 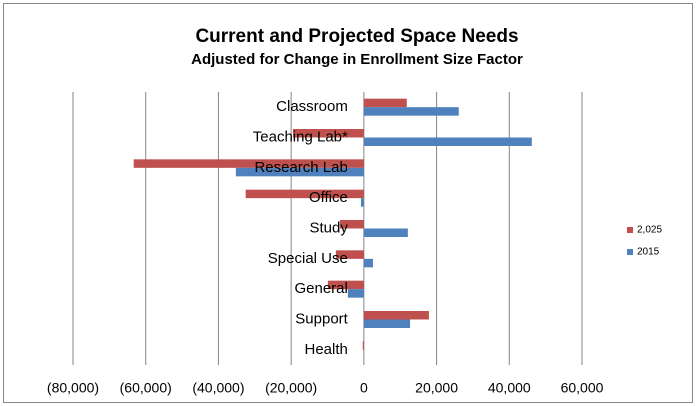 What do you see at coordinates (325, 349) in the screenshot?
I see `y-tick-label: Health` at bounding box center [325, 349].